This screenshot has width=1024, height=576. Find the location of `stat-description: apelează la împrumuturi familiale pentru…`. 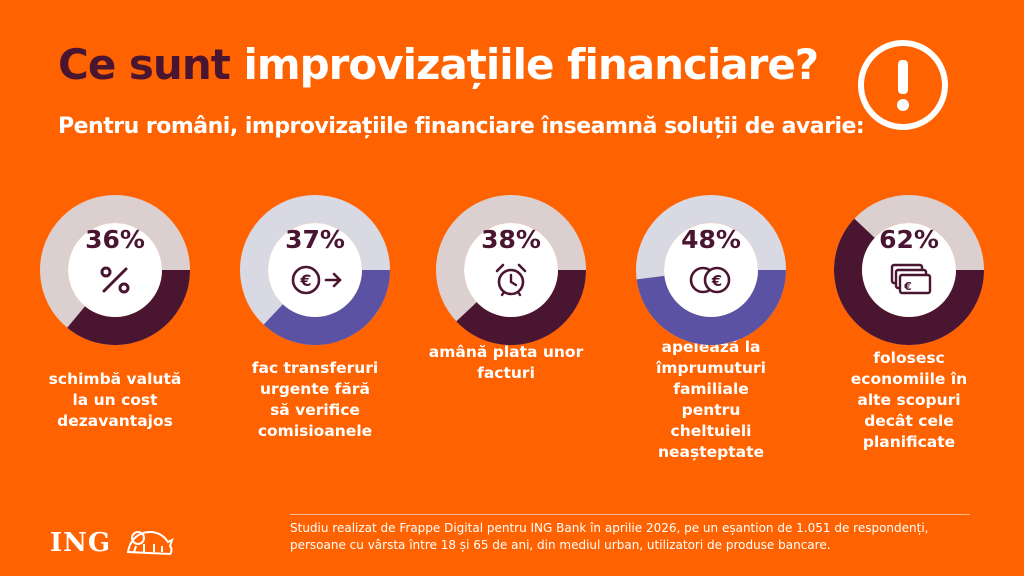

stat-description: apelează la împrumuturi familiale pentru… is located at coordinates (711, 399).